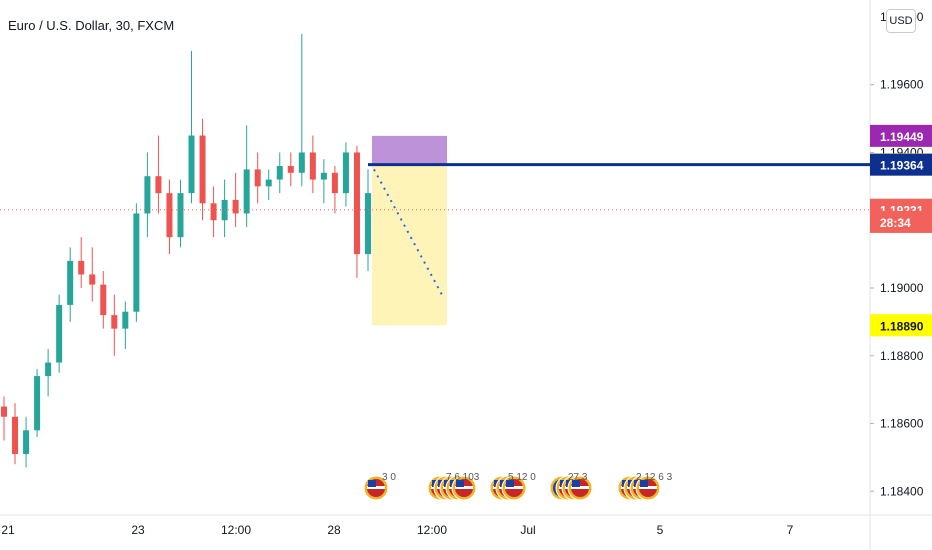 The height and width of the screenshot is (550, 932). I want to click on x-tick-label: 23, so click(138, 530).